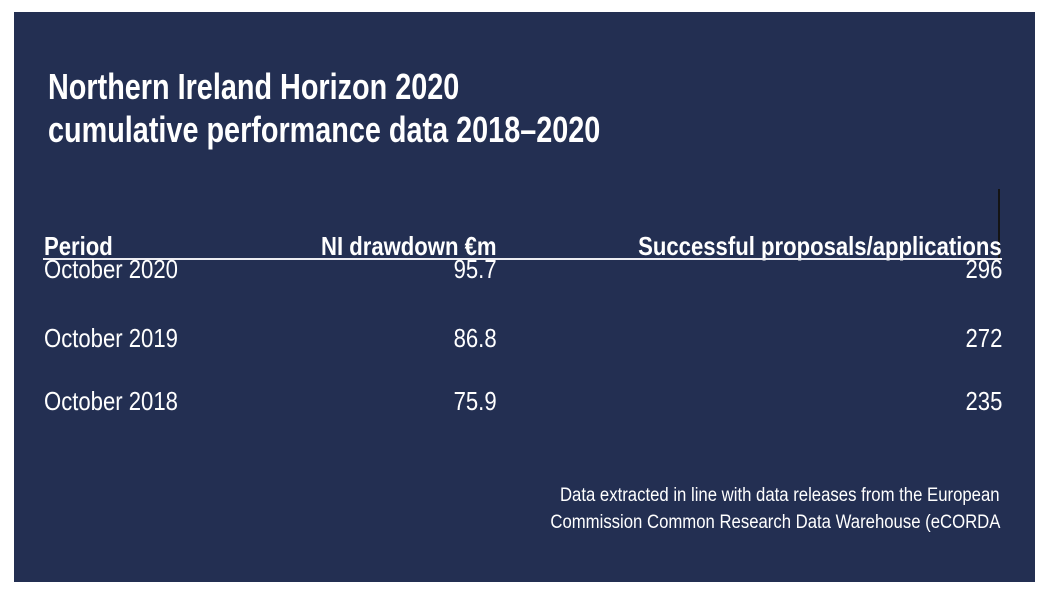 The image size is (1054, 606). Describe the element at coordinates (254, 86) in the screenshot. I see `page-title-line1: Northern Ireland Horizon 2020` at that location.